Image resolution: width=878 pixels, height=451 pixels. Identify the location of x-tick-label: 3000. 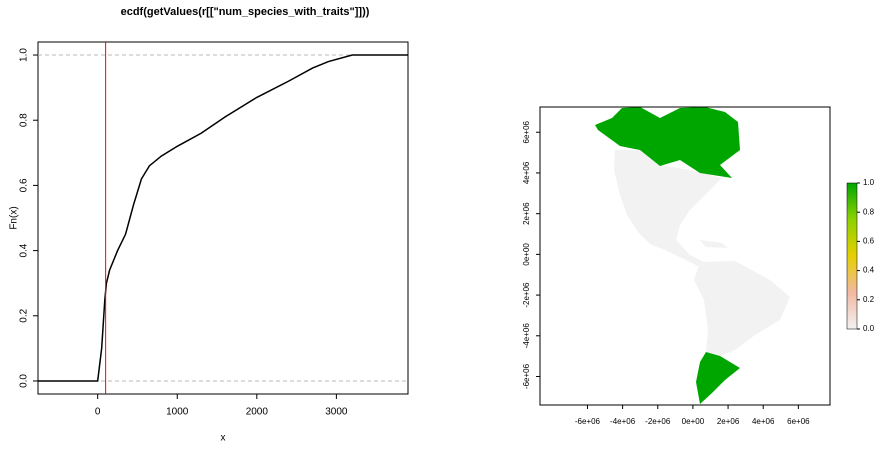
(336, 412).